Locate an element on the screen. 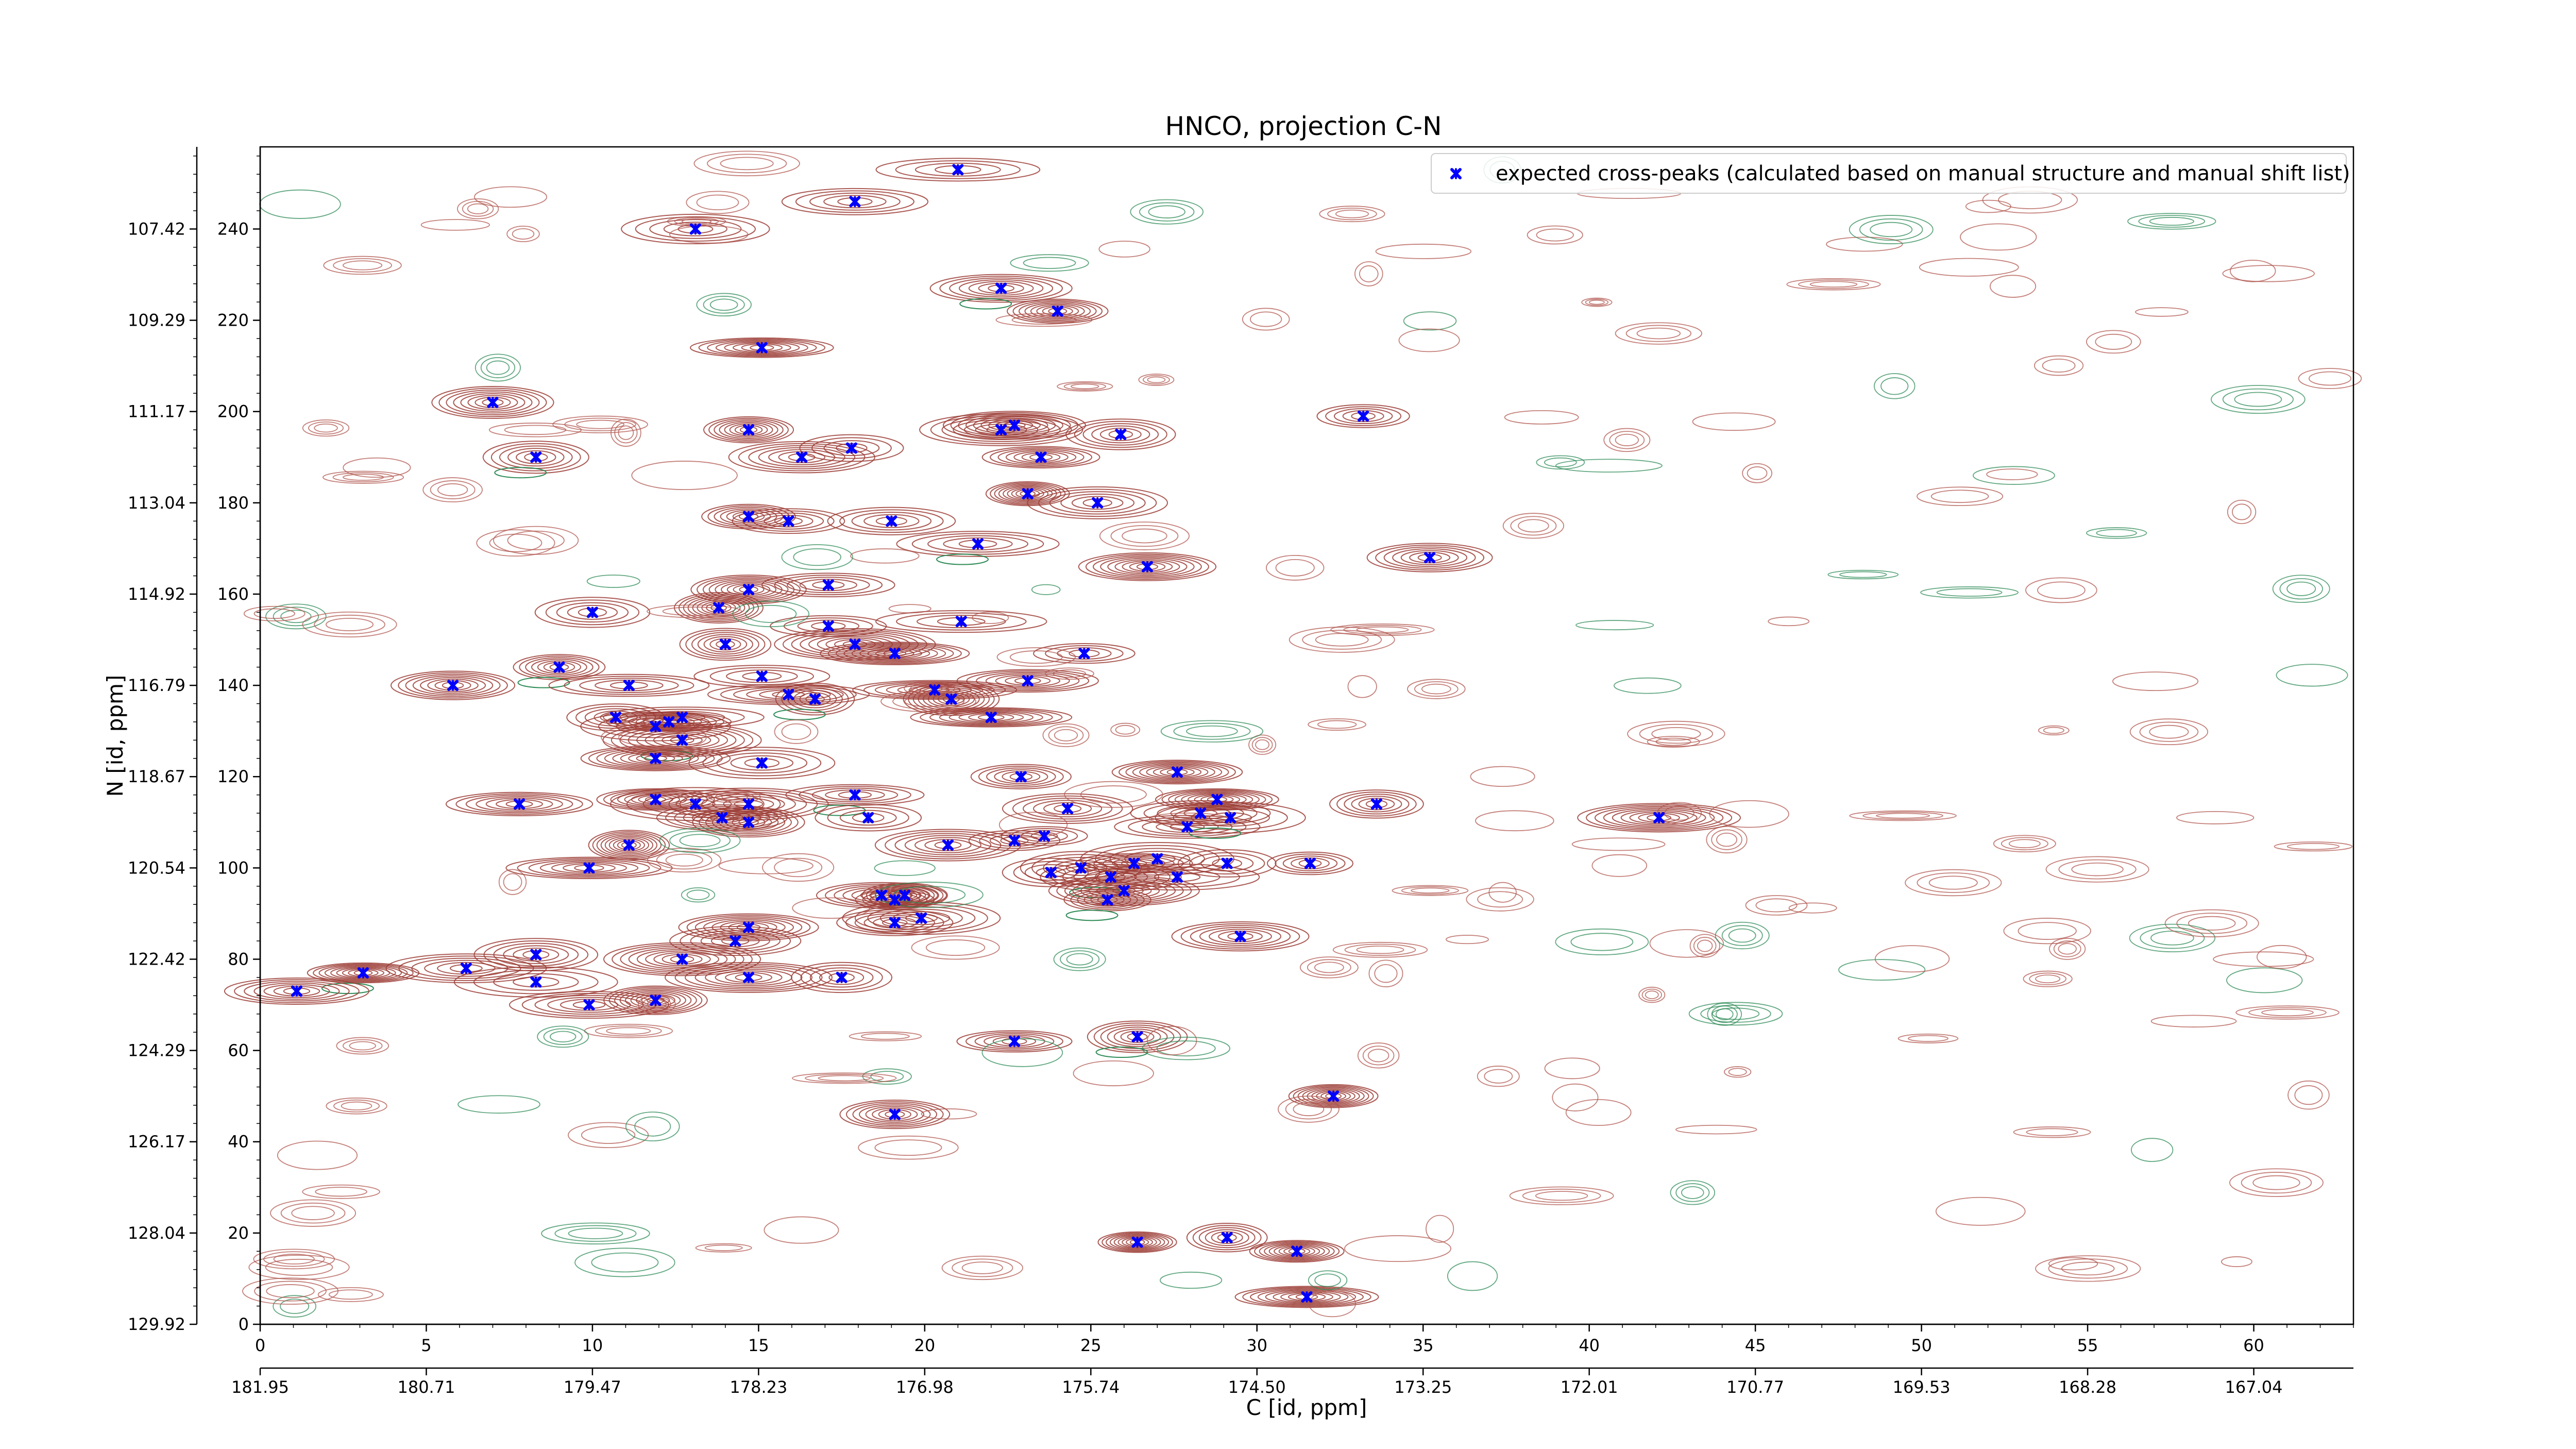 The width and height of the screenshot is (2576, 1449). y-ticks: 0 20 40 60 80 100 120 140 160 180 200 220 240 is located at coordinates (238, 744).